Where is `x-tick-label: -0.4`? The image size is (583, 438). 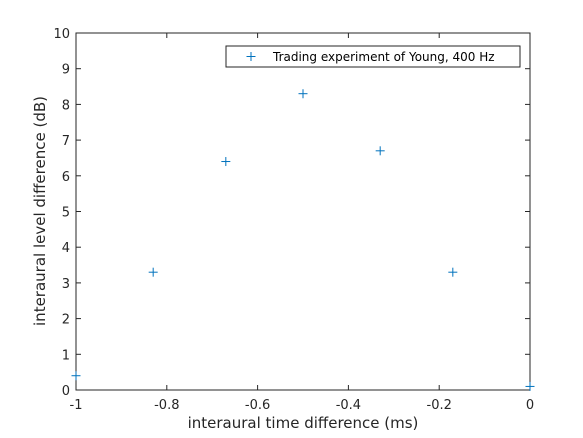
x-tick-label: -0.4 is located at coordinates (348, 405).